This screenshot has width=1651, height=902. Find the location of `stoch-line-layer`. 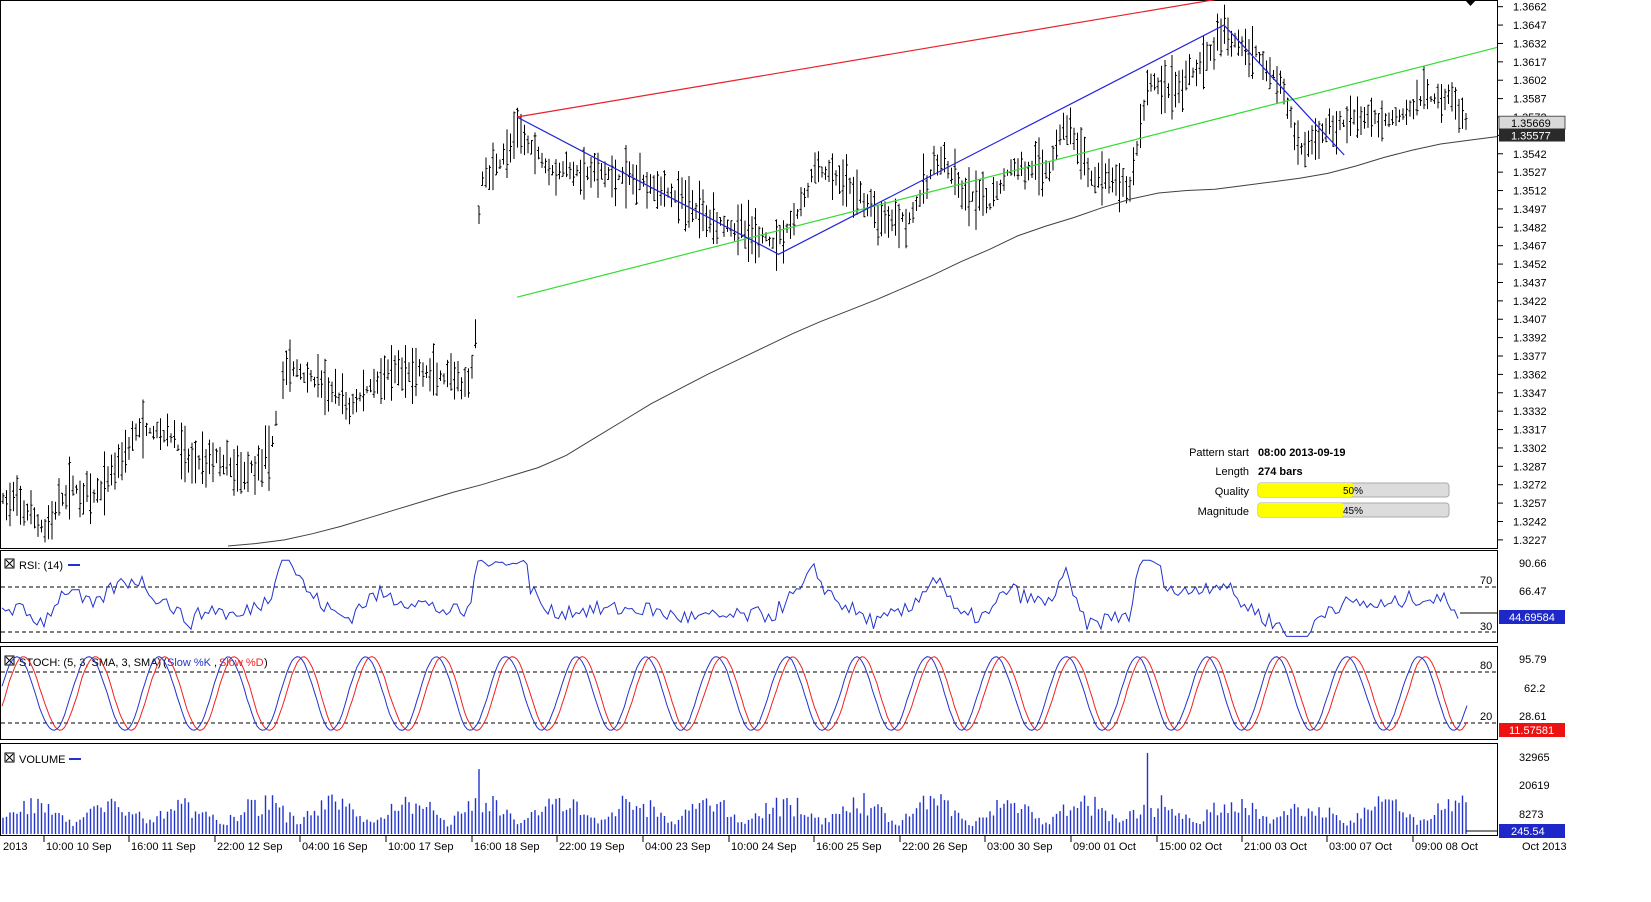

stoch-line-layer is located at coordinates (734, 693).